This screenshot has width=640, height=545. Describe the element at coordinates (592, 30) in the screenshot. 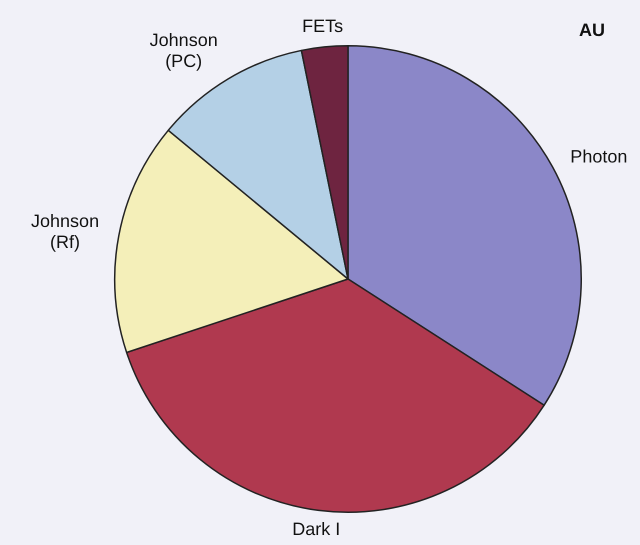

I see `chart-title: AU` at that location.